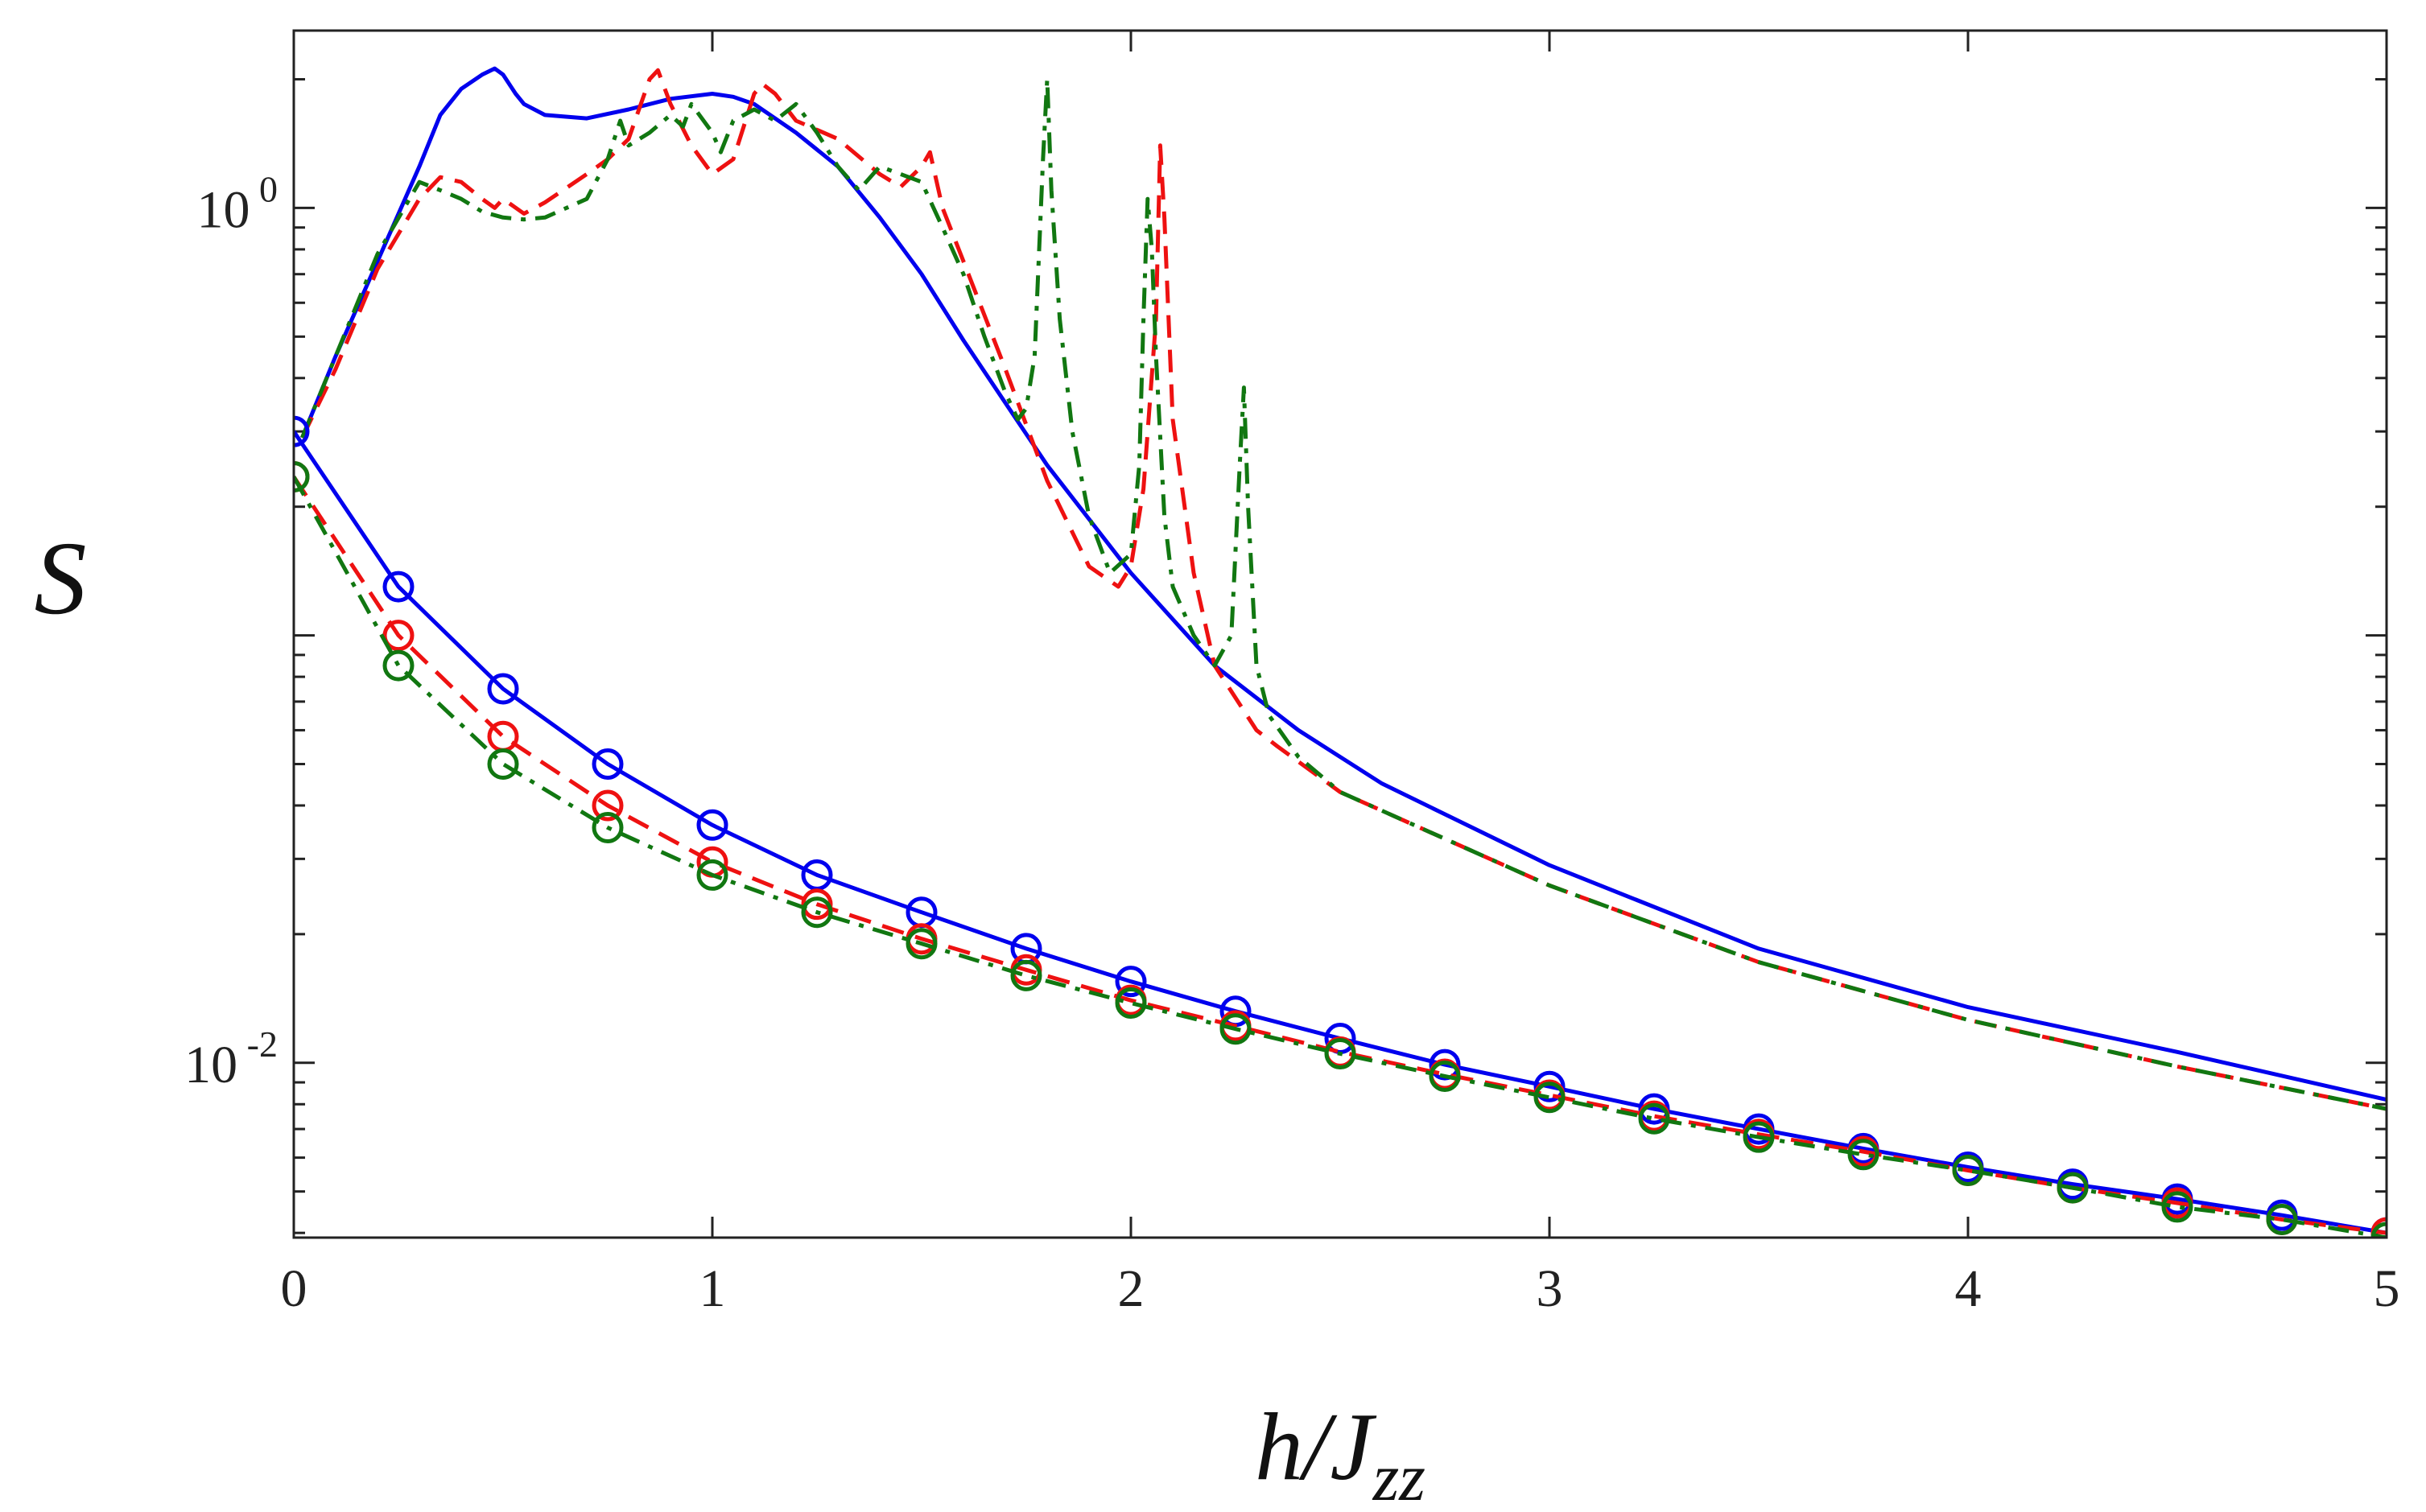 The image size is (2426, 1512). What do you see at coordinates (1340, 1452) in the screenshot?
I see `x-axis-label: h/Jzz` at bounding box center [1340, 1452].